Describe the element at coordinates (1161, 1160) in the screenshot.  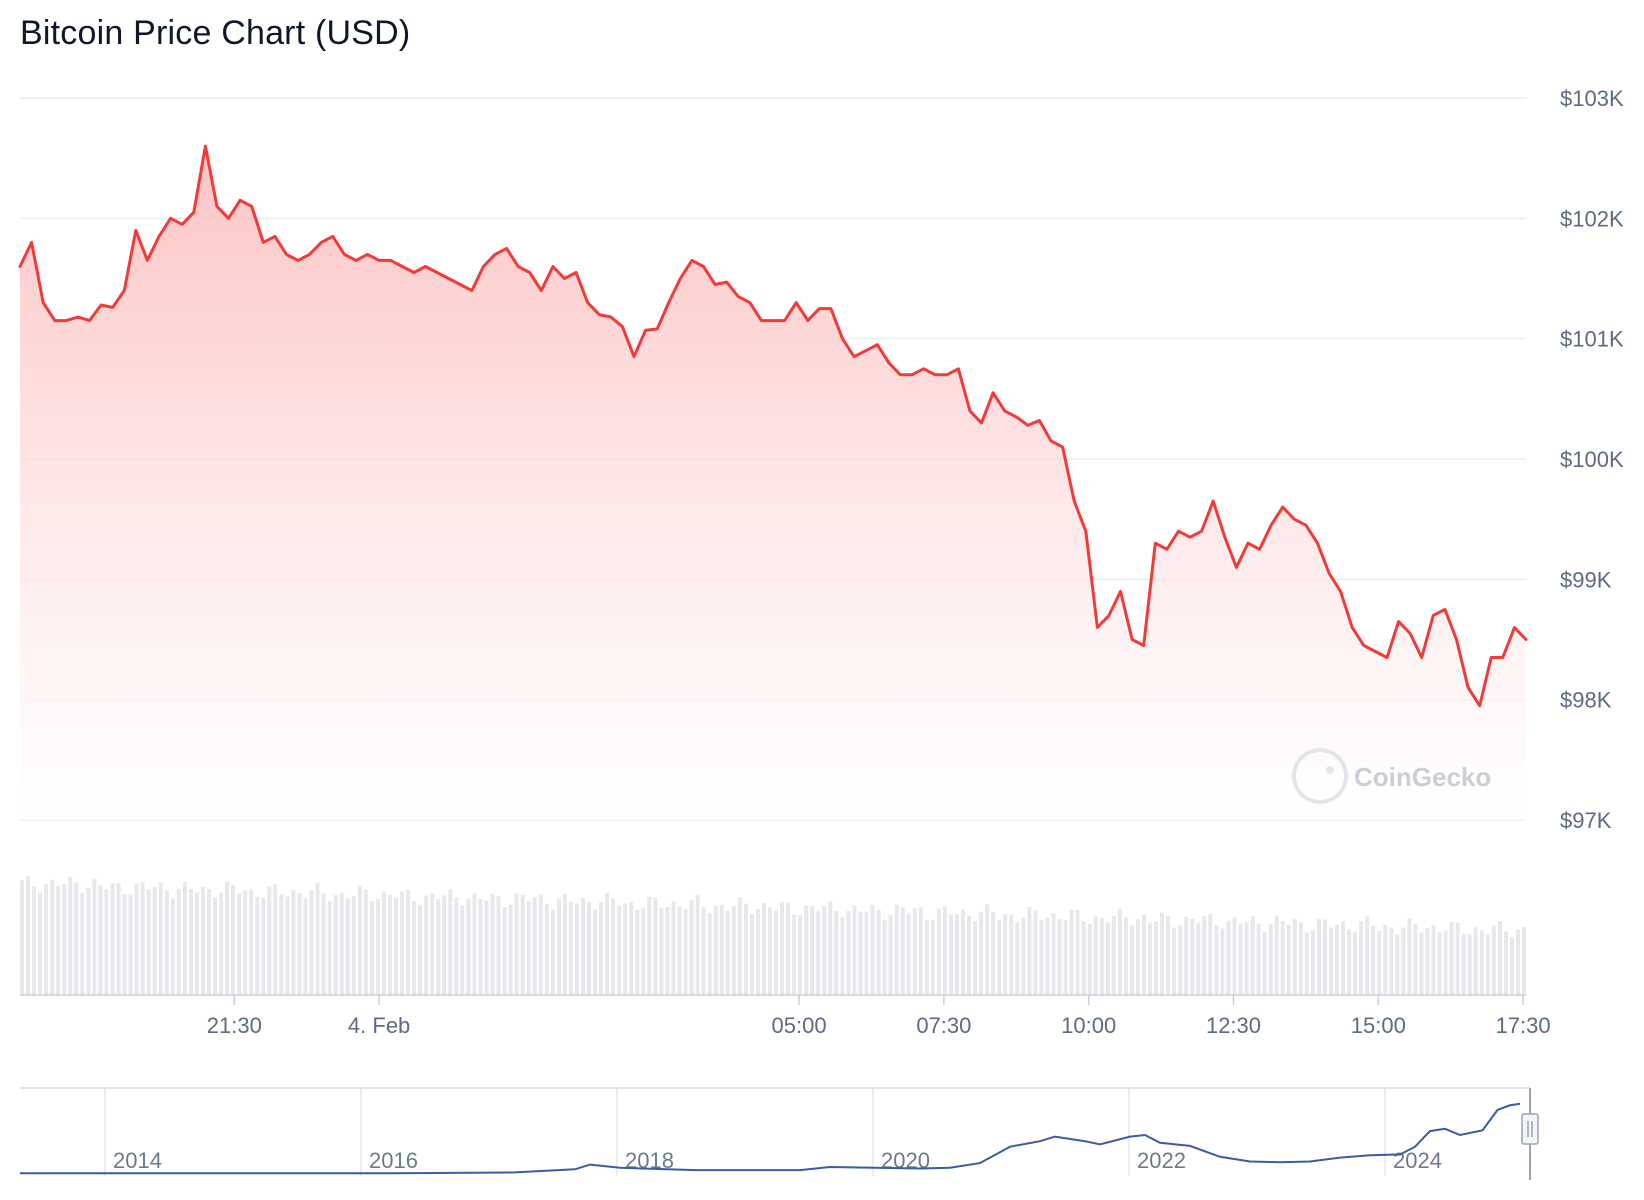
I see `navigator-year-label: 2022` at that location.